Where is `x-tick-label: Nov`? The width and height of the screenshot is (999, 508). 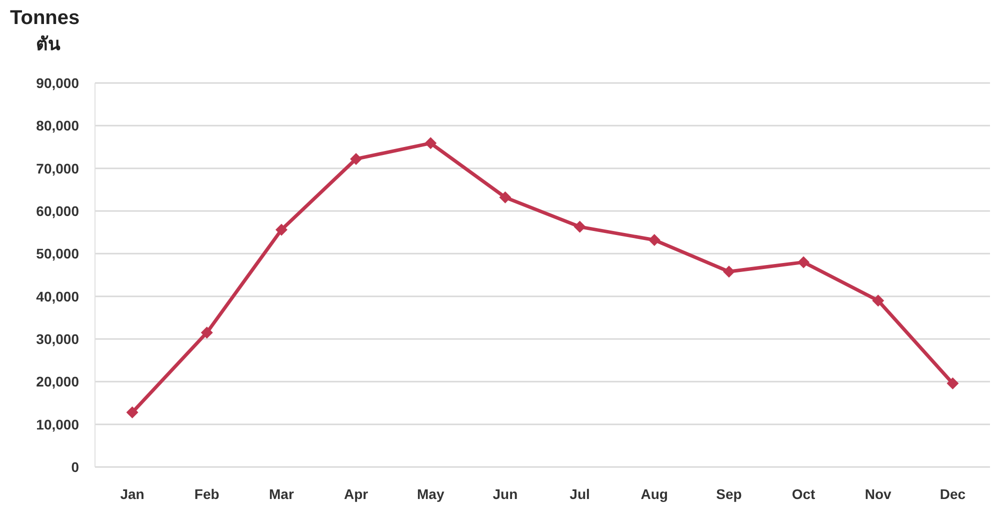
x-tick-label: Nov is located at coordinates (878, 494).